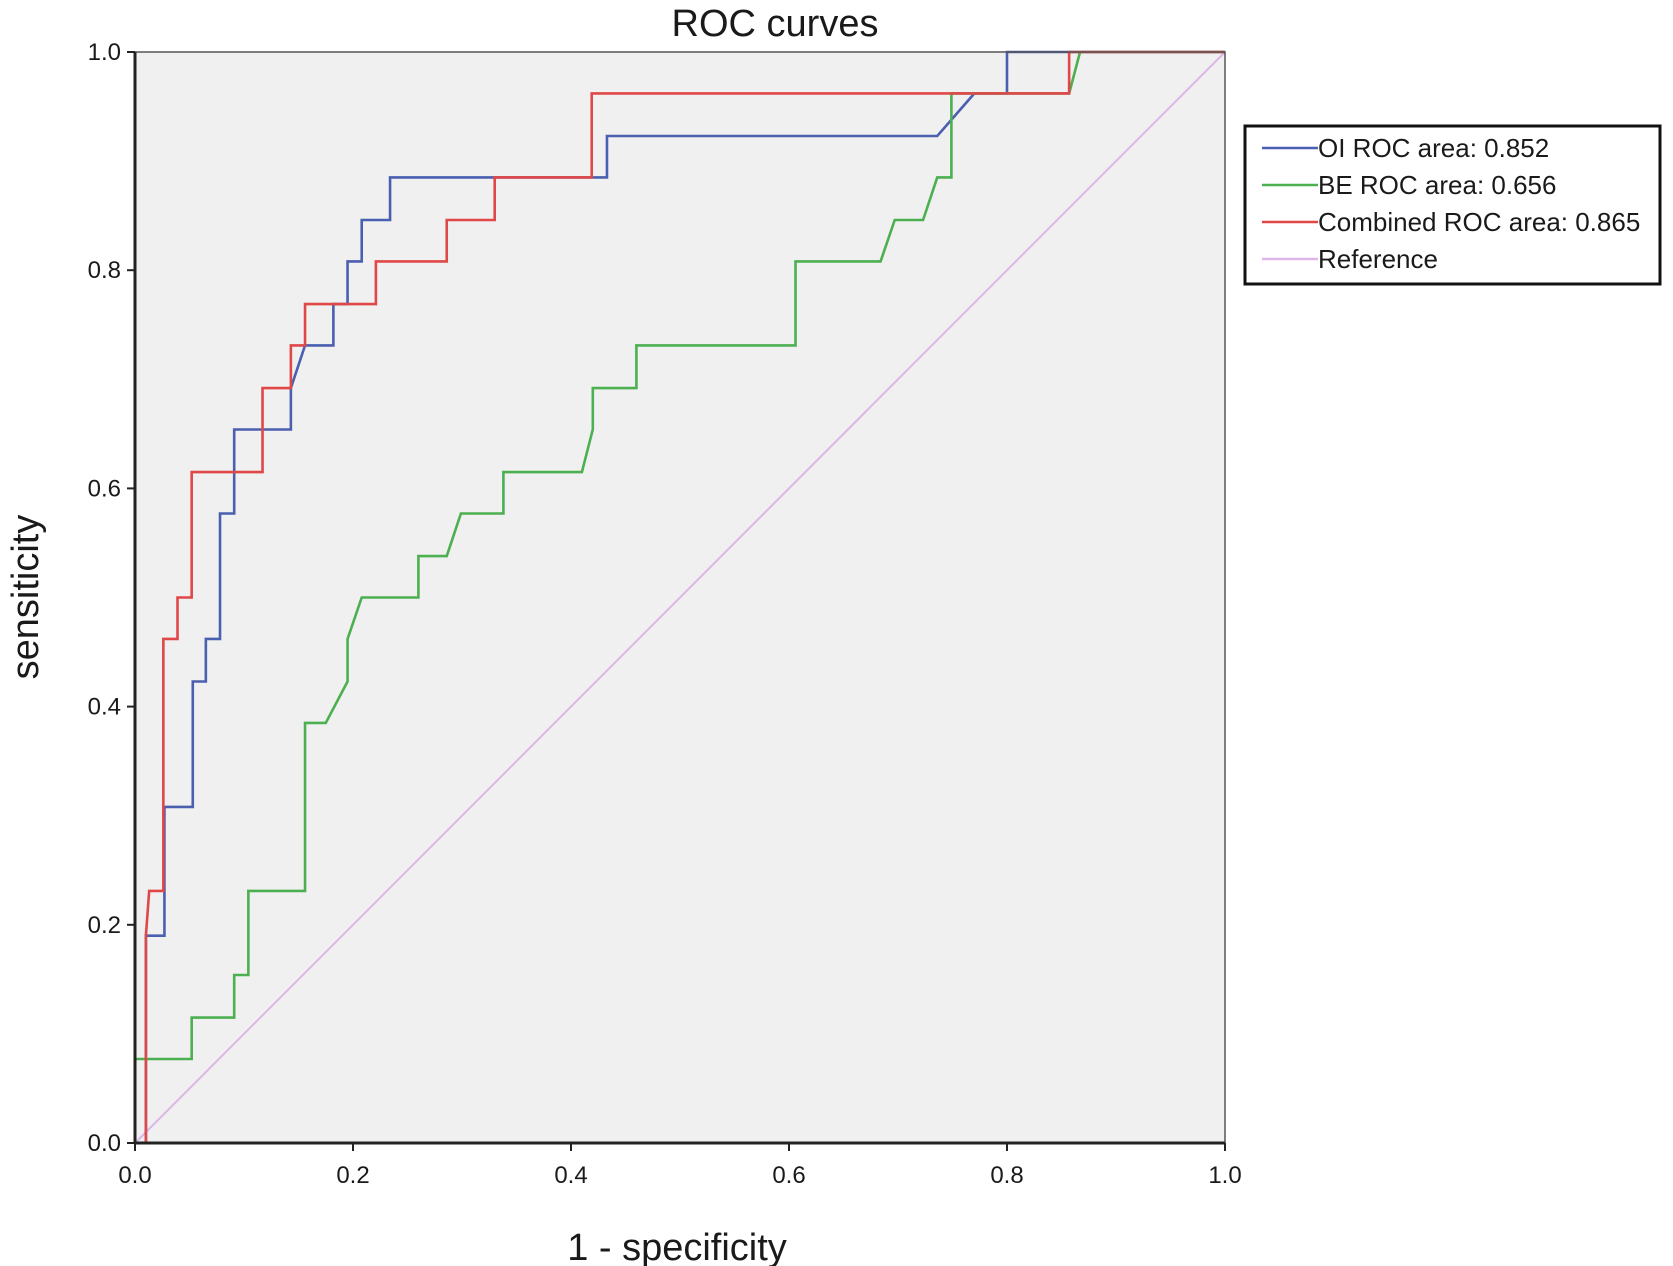 The image size is (1673, 1266). Describe the element at coordinates (1006, 1175) in the screenshot. I see `x-tick-label: 0.8` at that location.